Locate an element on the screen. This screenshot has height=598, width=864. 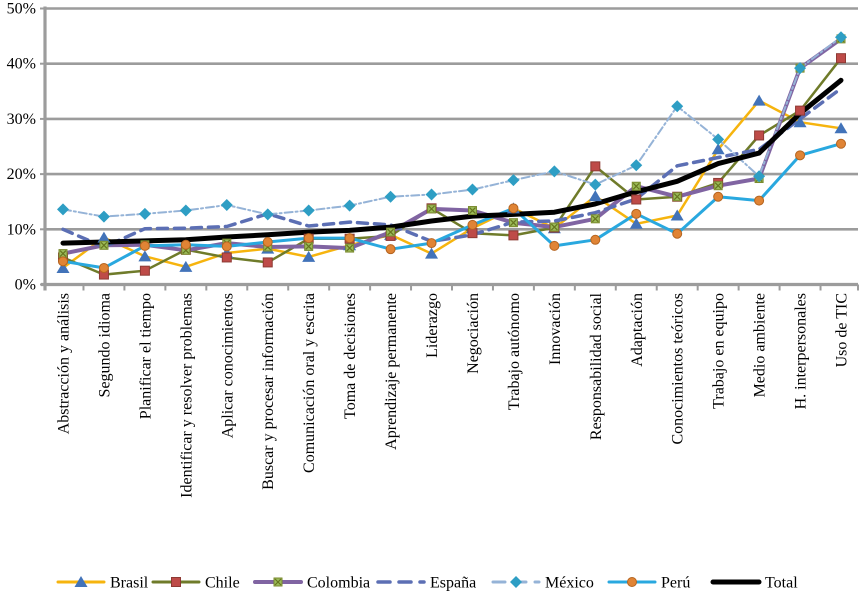
y-tick-label: 0% is located at coordinates (25, 285).